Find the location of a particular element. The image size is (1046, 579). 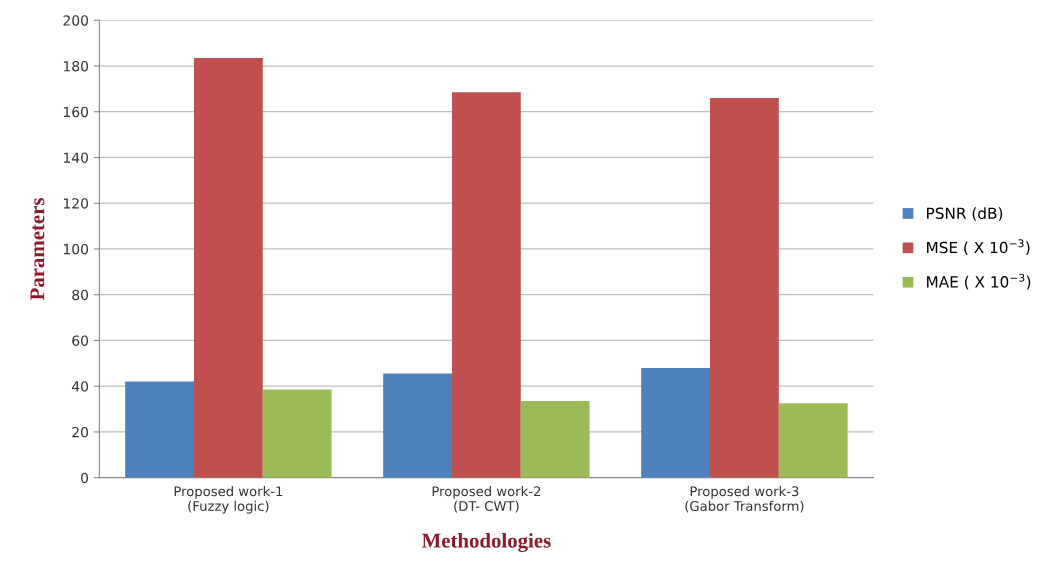

x-tick-label: Proposed work-2 (DT- CWT) is located at coordinates (486, 499).